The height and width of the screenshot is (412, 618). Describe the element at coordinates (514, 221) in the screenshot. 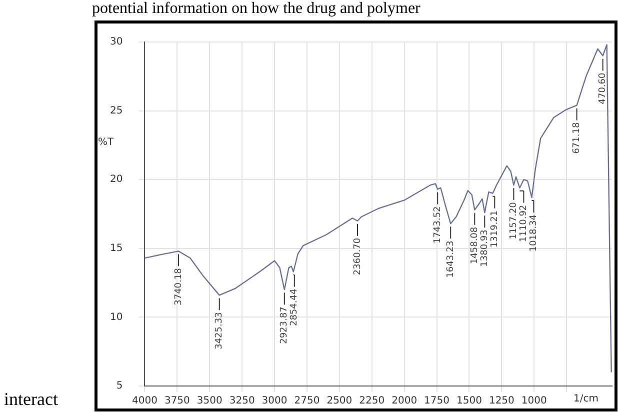

I see `annotation: 1157.20` at that location.